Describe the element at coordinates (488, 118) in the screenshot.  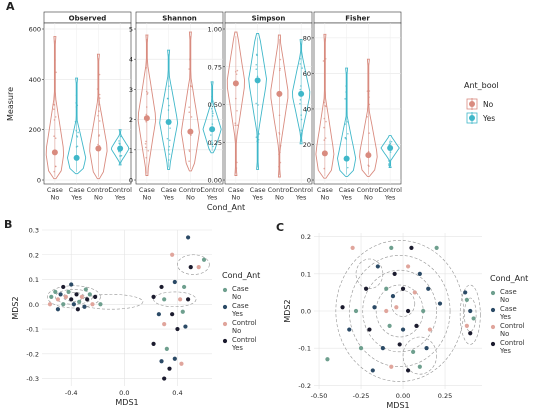
I see `legend-label: Yes` at that location.